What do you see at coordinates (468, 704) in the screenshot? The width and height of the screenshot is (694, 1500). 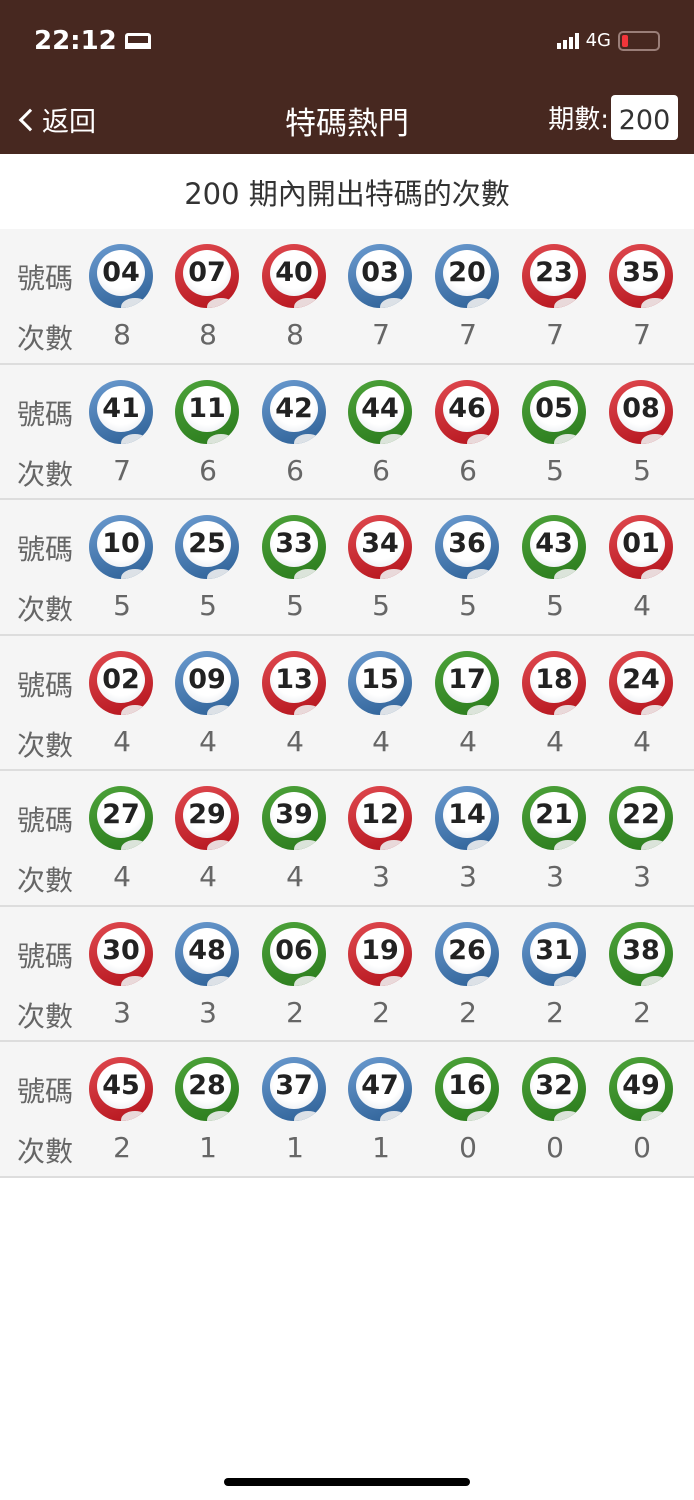 I see `number-cell: 17 4` at bounding box center [468, 704].